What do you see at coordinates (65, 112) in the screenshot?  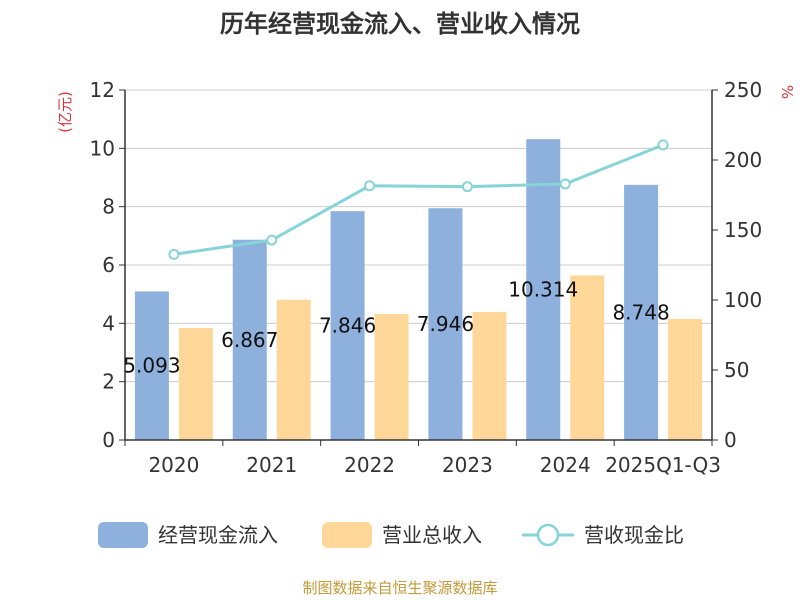 I see `y-left-axis-label: (亿元)` at bounding box center [65, 112].